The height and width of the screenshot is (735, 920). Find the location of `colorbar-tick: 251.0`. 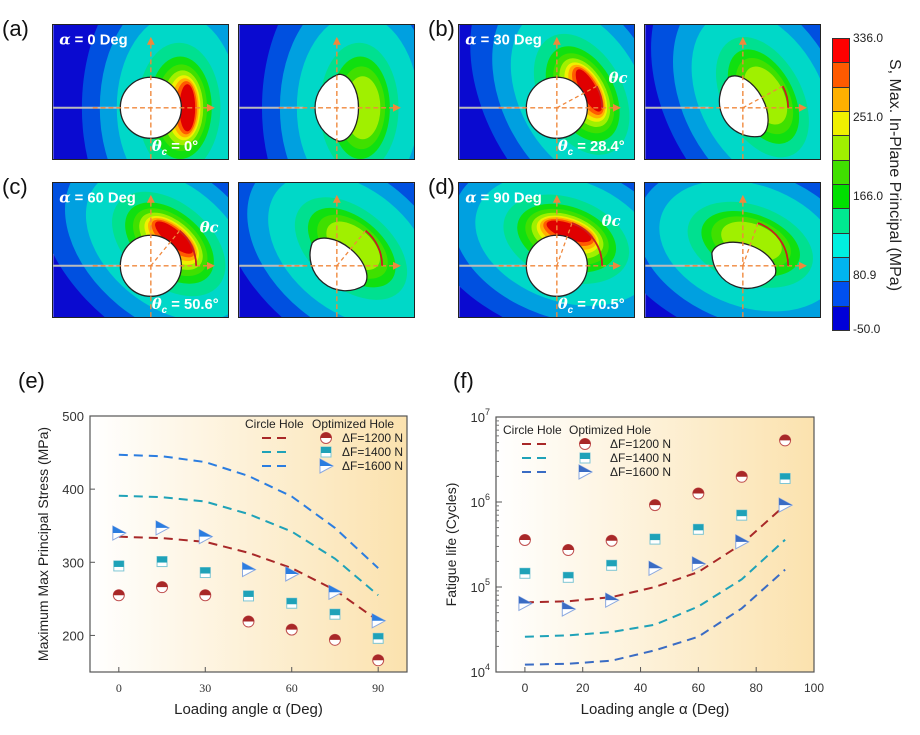

colorbar-tick: 251.0 is located at coordinates (868, 117).